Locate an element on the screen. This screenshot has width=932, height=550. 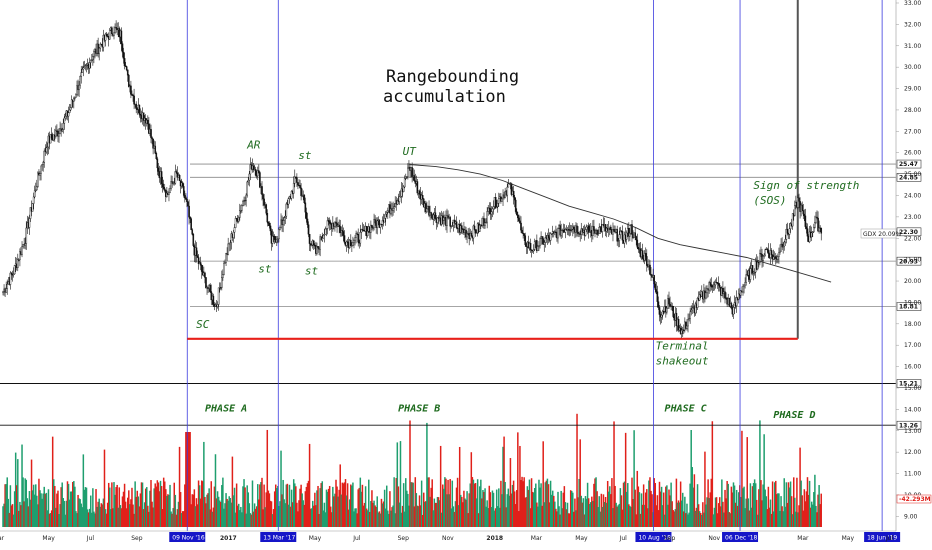
level-label: 24.85 is located at coordinates (908, 178).